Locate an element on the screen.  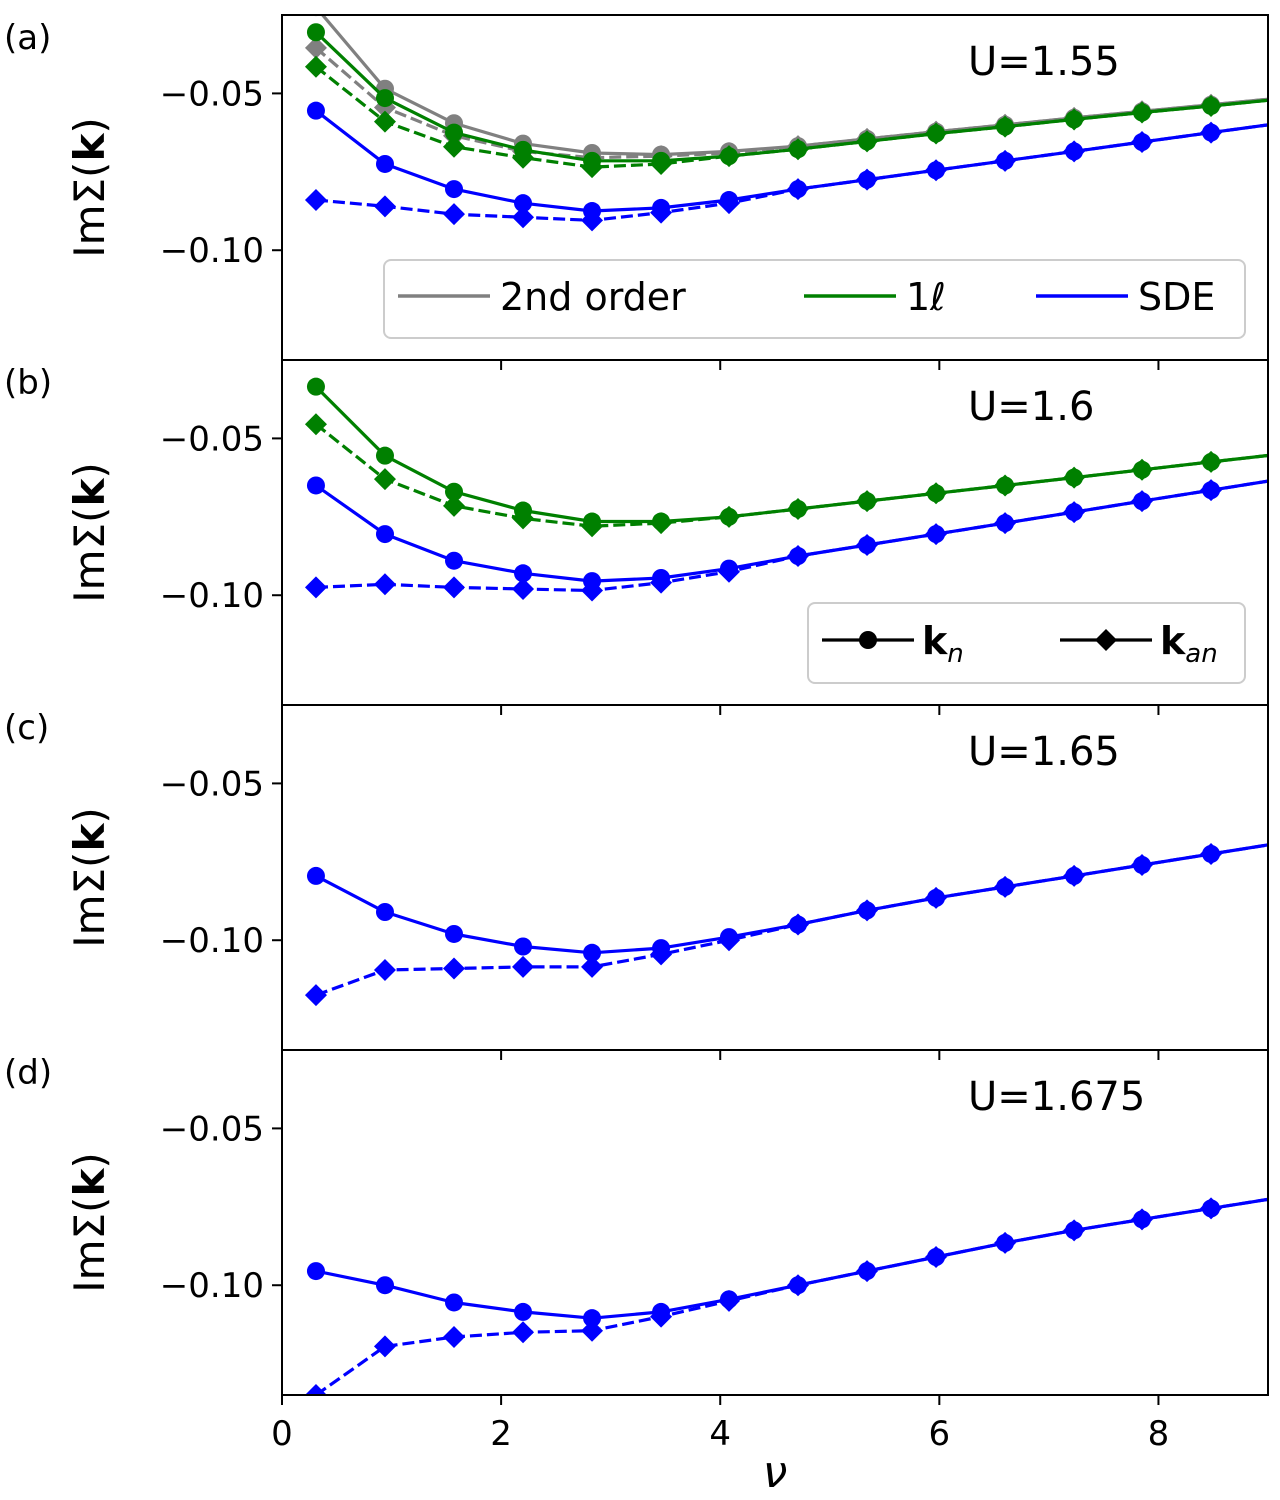
legend-marker-label-sub: an is located at coordinates (1201, 654).